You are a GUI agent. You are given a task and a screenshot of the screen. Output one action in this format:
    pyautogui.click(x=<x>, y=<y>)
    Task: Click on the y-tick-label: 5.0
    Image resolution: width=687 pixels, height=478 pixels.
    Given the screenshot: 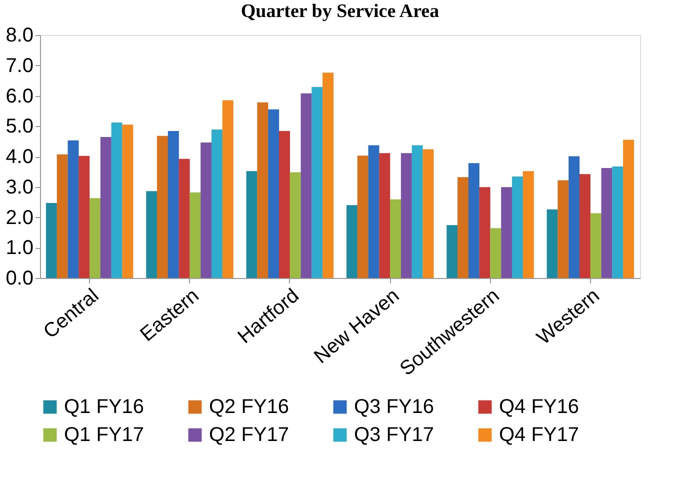 What is the action you would take?
    pyautogui.click(x=20, y=127)
    